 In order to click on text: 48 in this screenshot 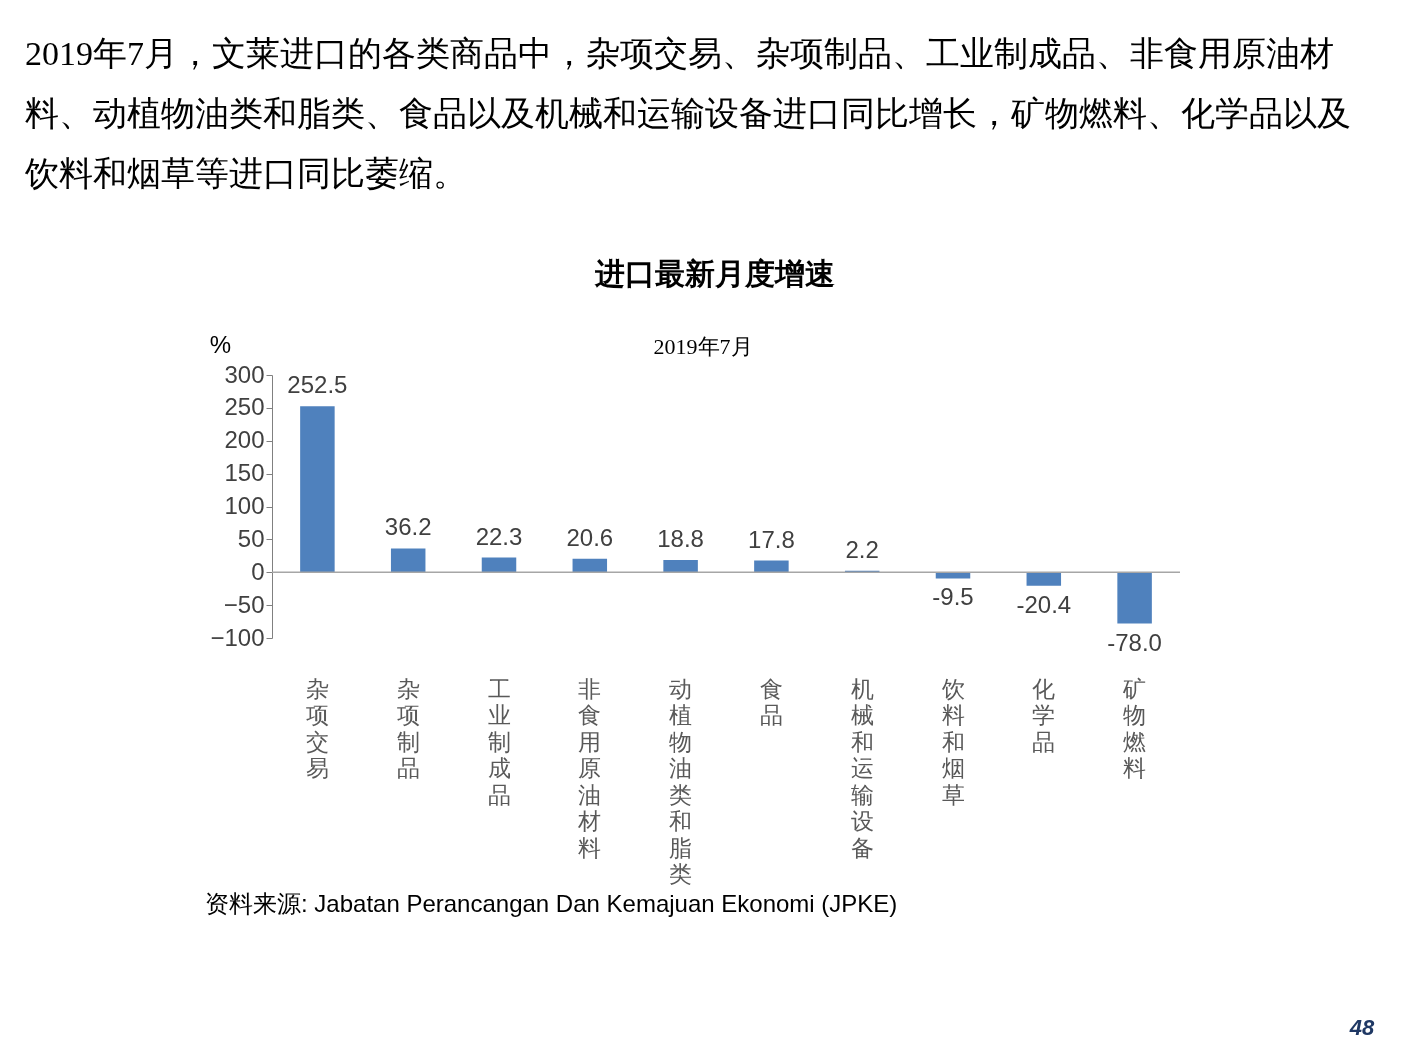, I will do `click(1361, 1027)`.